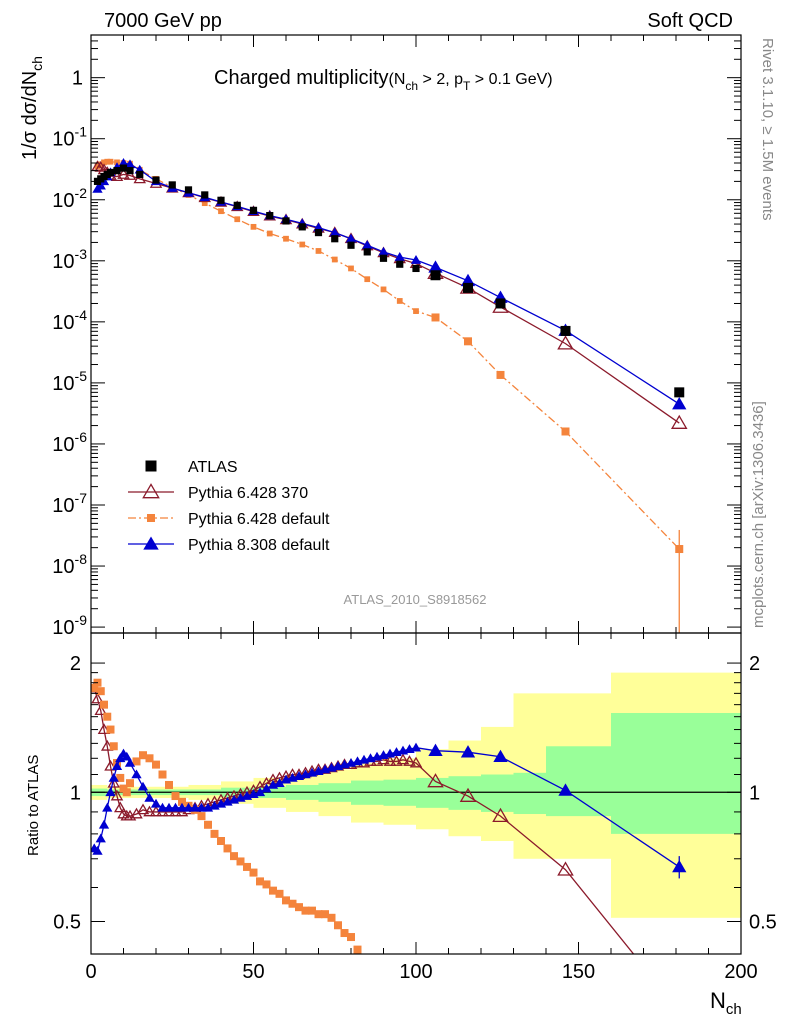 This screenshot has width=786, height=1024. Describe the element at coordinates (151, 518) in the screenshot. I see `legend-marker-pythia-6-428-default` at that location.